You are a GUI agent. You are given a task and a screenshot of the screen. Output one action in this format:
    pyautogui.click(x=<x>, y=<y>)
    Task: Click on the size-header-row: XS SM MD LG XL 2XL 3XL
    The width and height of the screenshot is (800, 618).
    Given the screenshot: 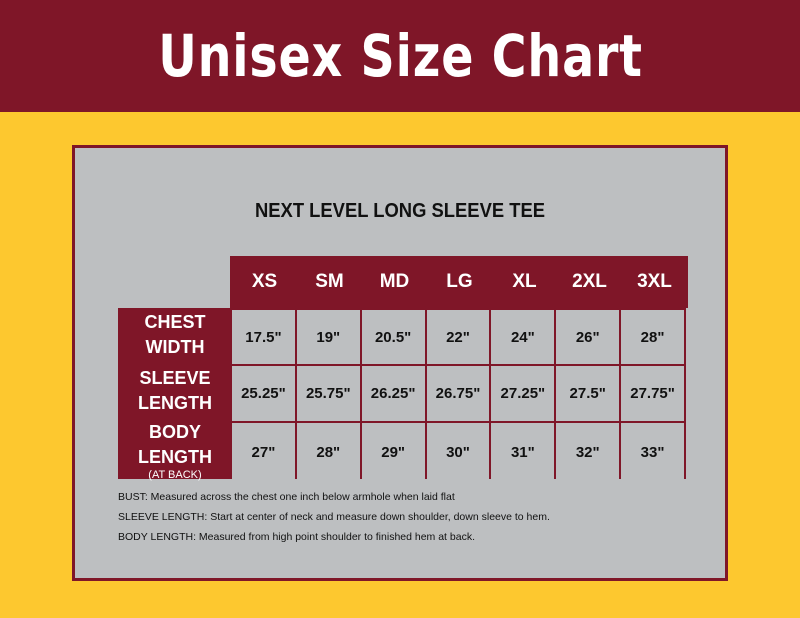 What is the action you would take?
    pyautogui.click(x=459, y=282)
    